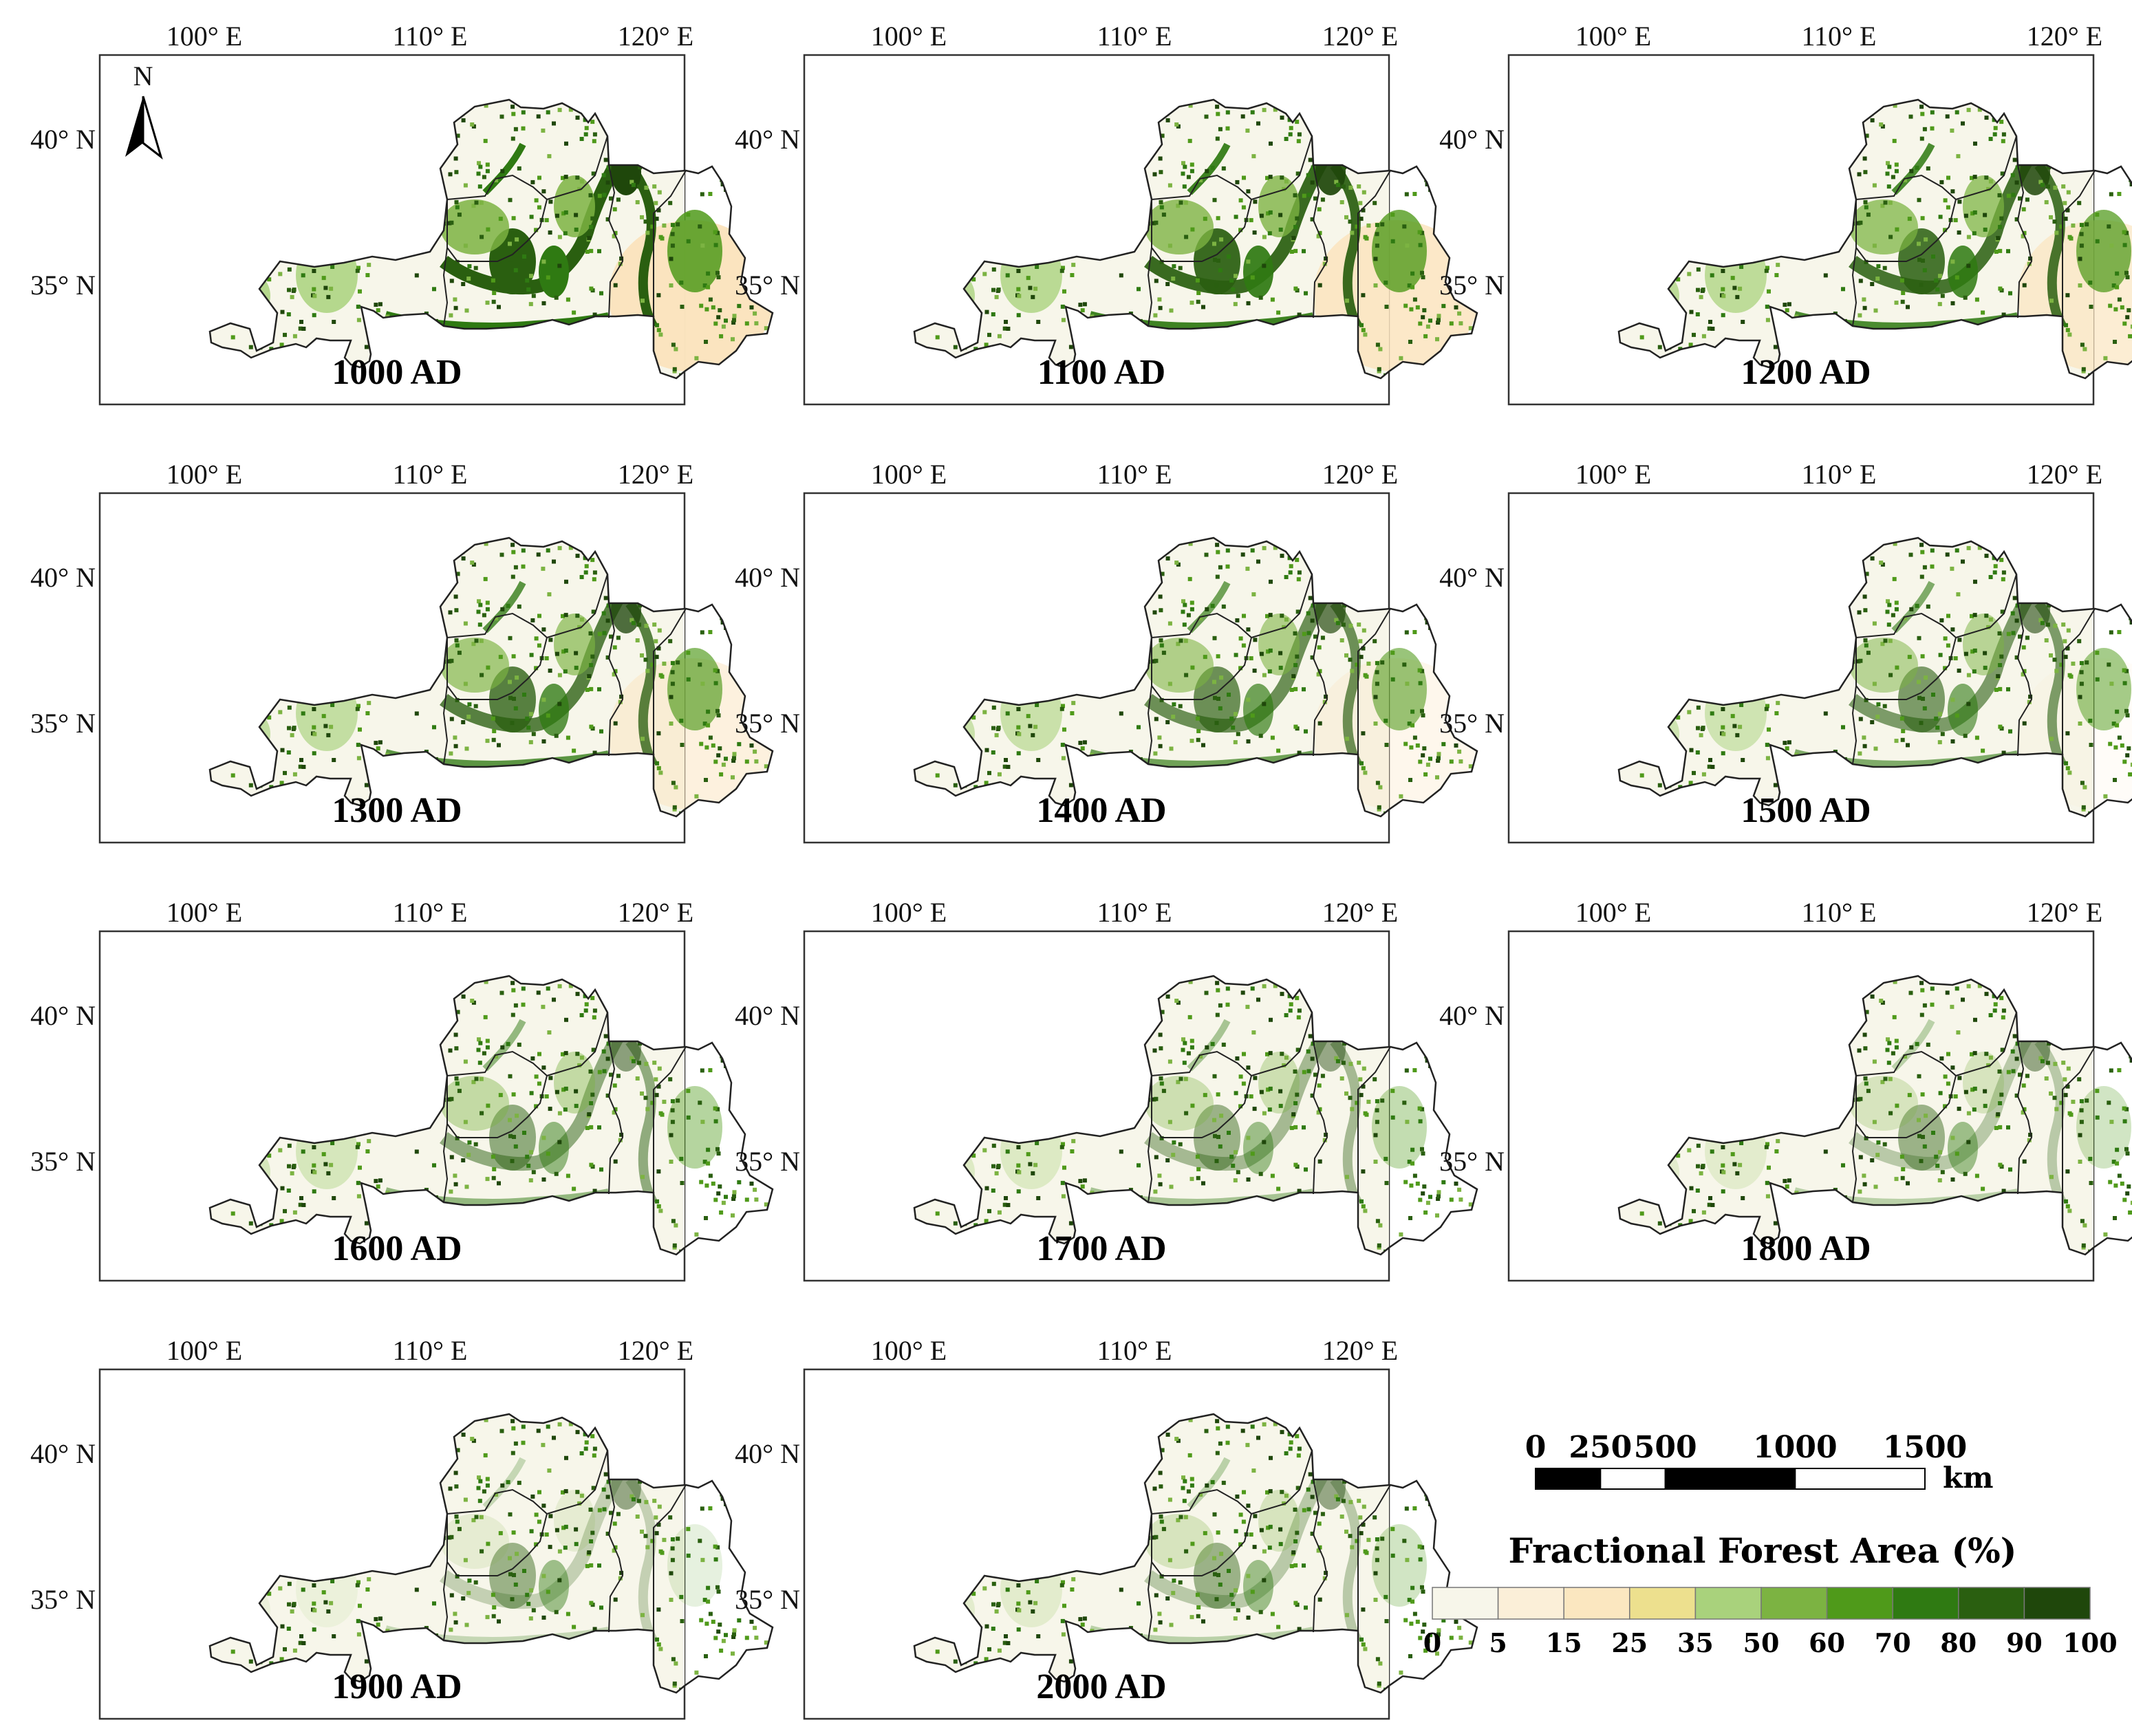 This screenshot has width=2132, height=1736. Describe the element at coordinates (204, 474) in the screenshot. I see `lon-label-100: 100° E` at that location.